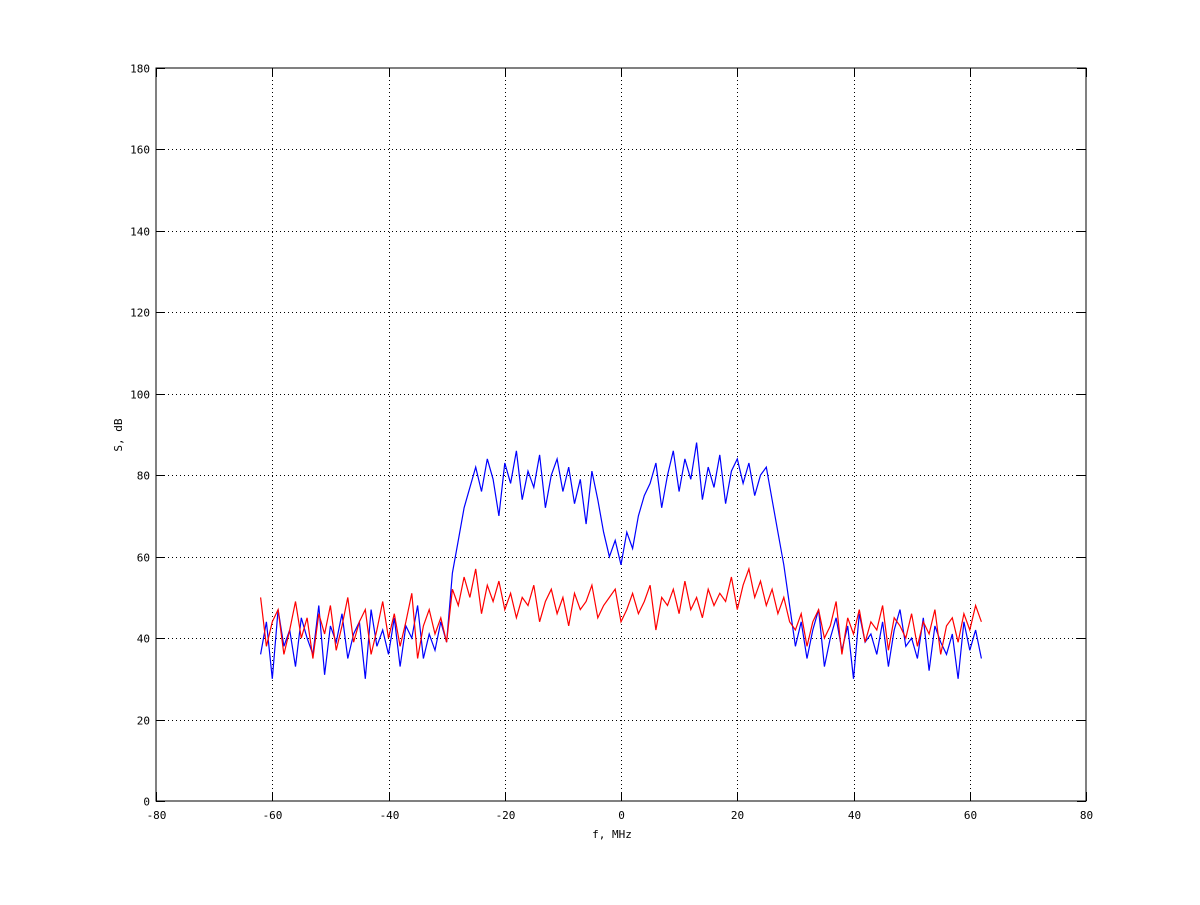  I want to click on x-tick-label: 80, so click(1086, 815).